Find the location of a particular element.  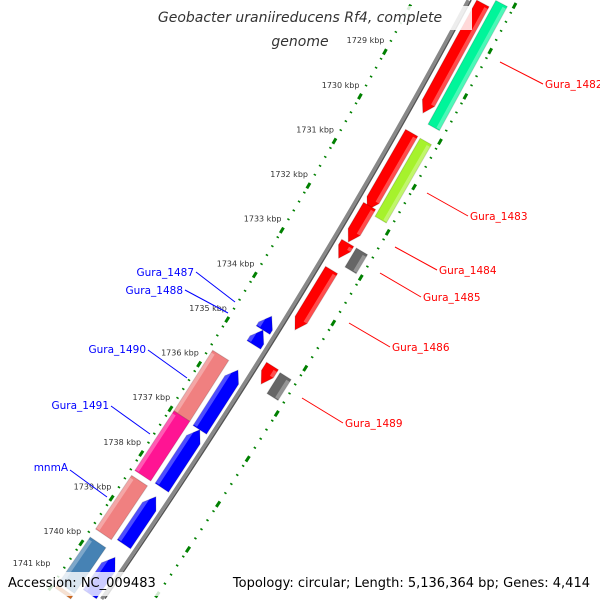

gene-label-gura_1485: Gura_1485 is located at coordinates (452, 298).